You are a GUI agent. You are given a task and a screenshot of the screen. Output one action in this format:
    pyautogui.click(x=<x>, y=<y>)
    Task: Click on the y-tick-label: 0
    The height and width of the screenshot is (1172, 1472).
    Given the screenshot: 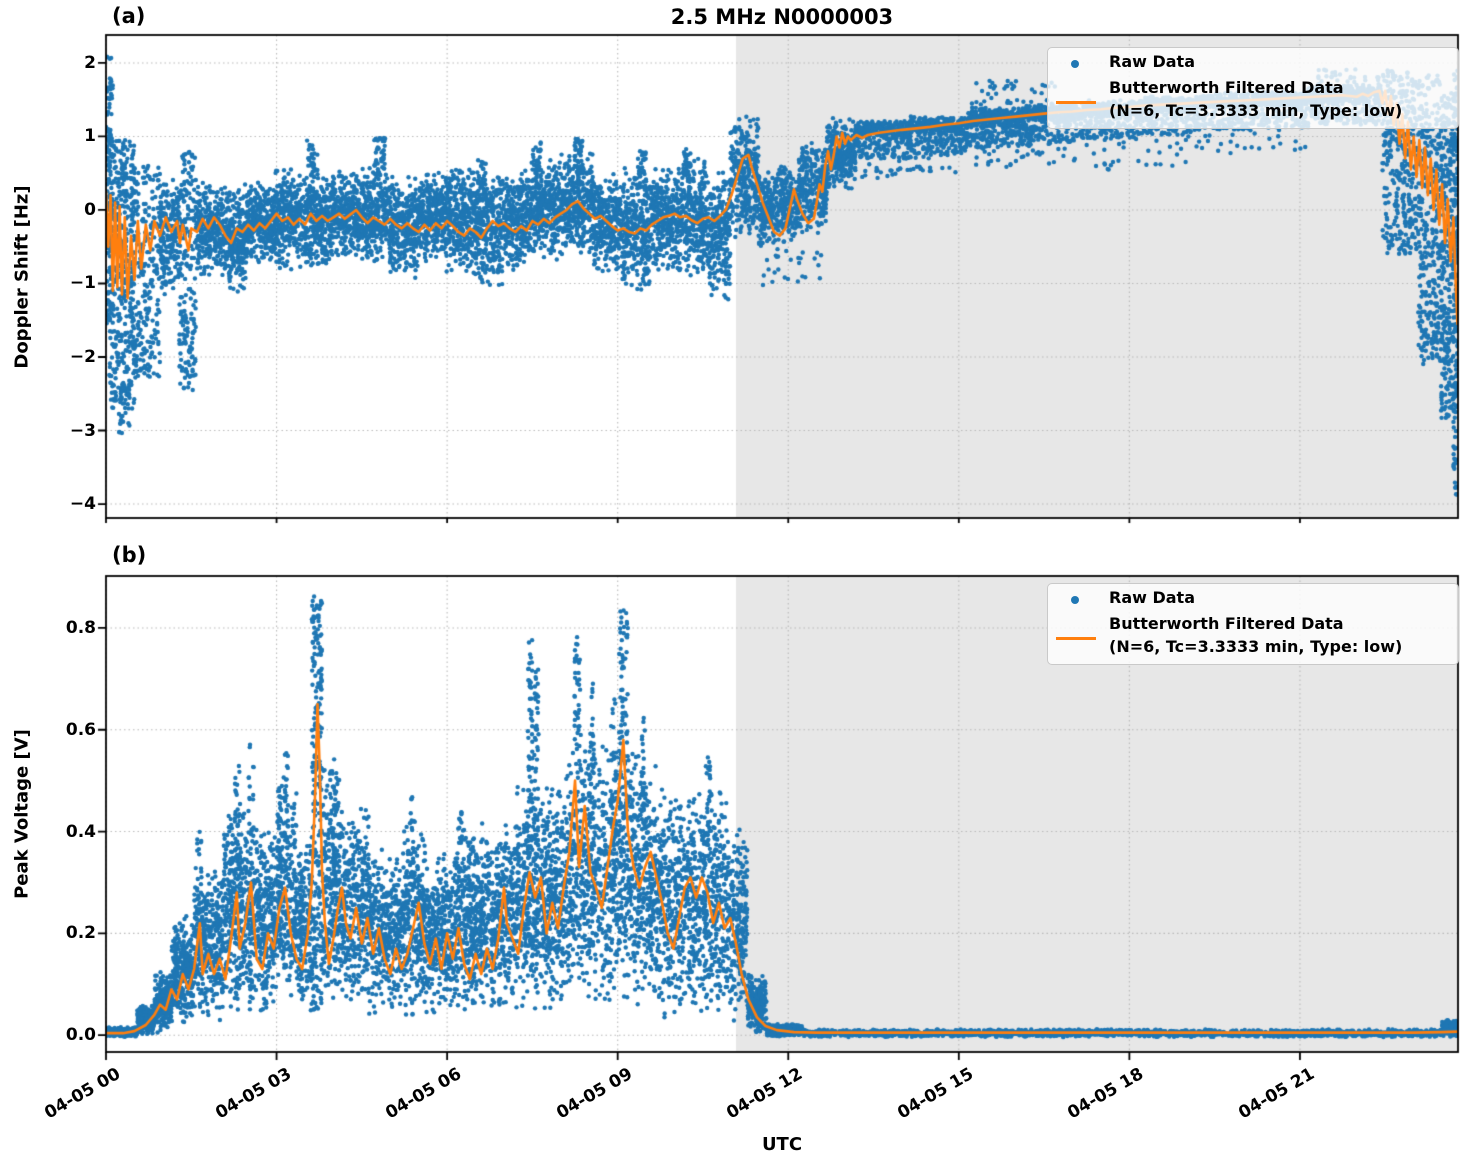 What is the action you would take?
    pyautogui.click(x=90, y=209)
    